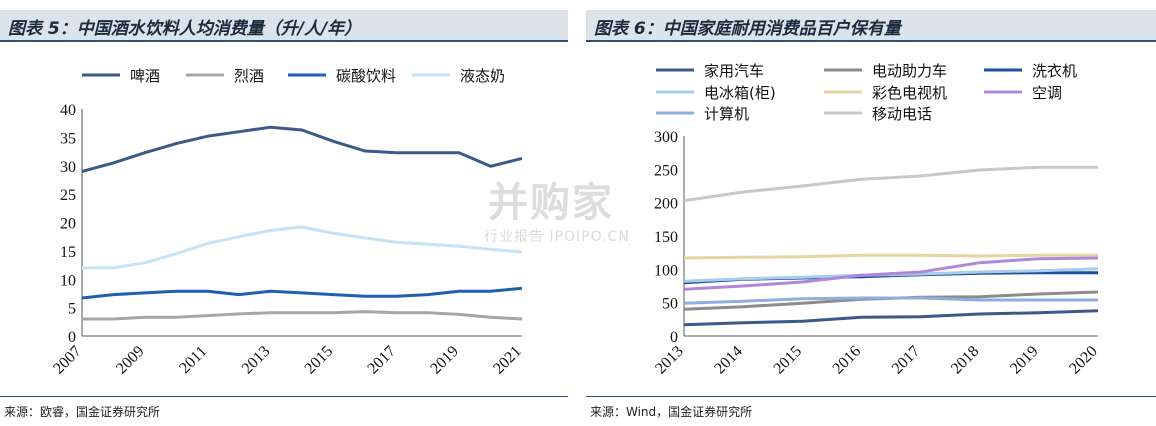 Image resolution: width=1156 pixels, height=426 pixels. I want to click on x-tick-label: 2018, so click(965, 360).